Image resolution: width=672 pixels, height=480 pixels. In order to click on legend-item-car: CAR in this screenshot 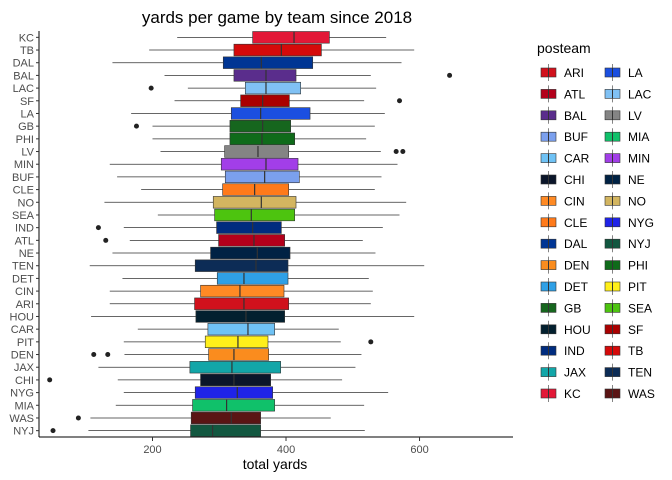, I will do `click(565, 158)`.